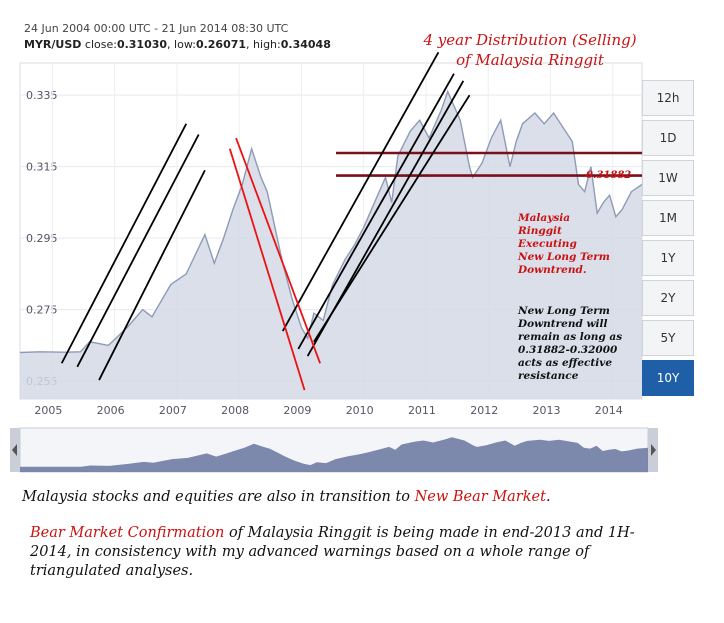  What do you see at coordinates (53, 44) in the screenshot?
I see `pair-label: MYR/USD` at bounding box center [53, 44].